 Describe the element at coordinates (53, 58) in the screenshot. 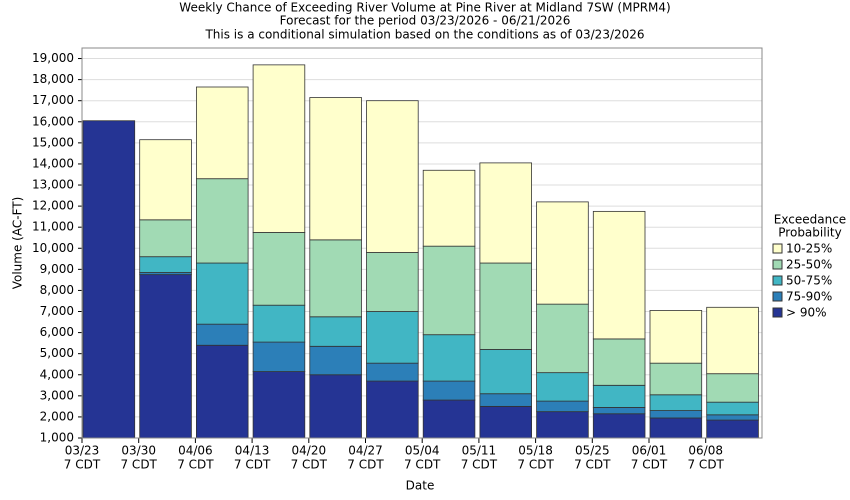

I see `y-tick-label: 19,000` at that location.